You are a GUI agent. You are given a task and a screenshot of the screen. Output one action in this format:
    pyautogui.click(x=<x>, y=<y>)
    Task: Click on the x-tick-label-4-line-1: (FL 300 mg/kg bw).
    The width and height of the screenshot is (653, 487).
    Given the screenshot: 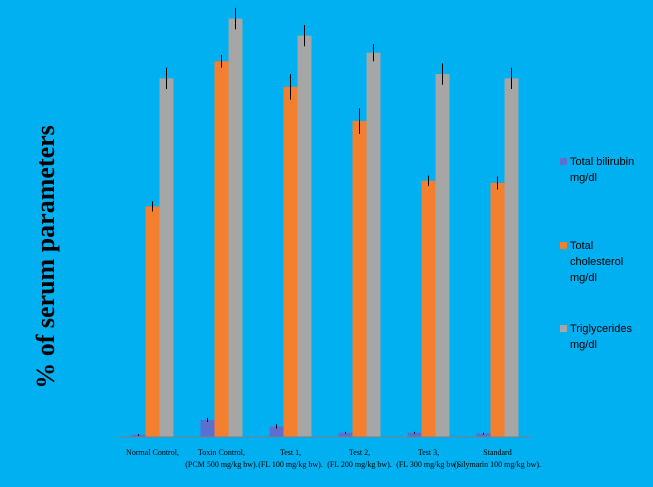 What is the action you would take?
    pyautogui.click(x=428, y=464)
    